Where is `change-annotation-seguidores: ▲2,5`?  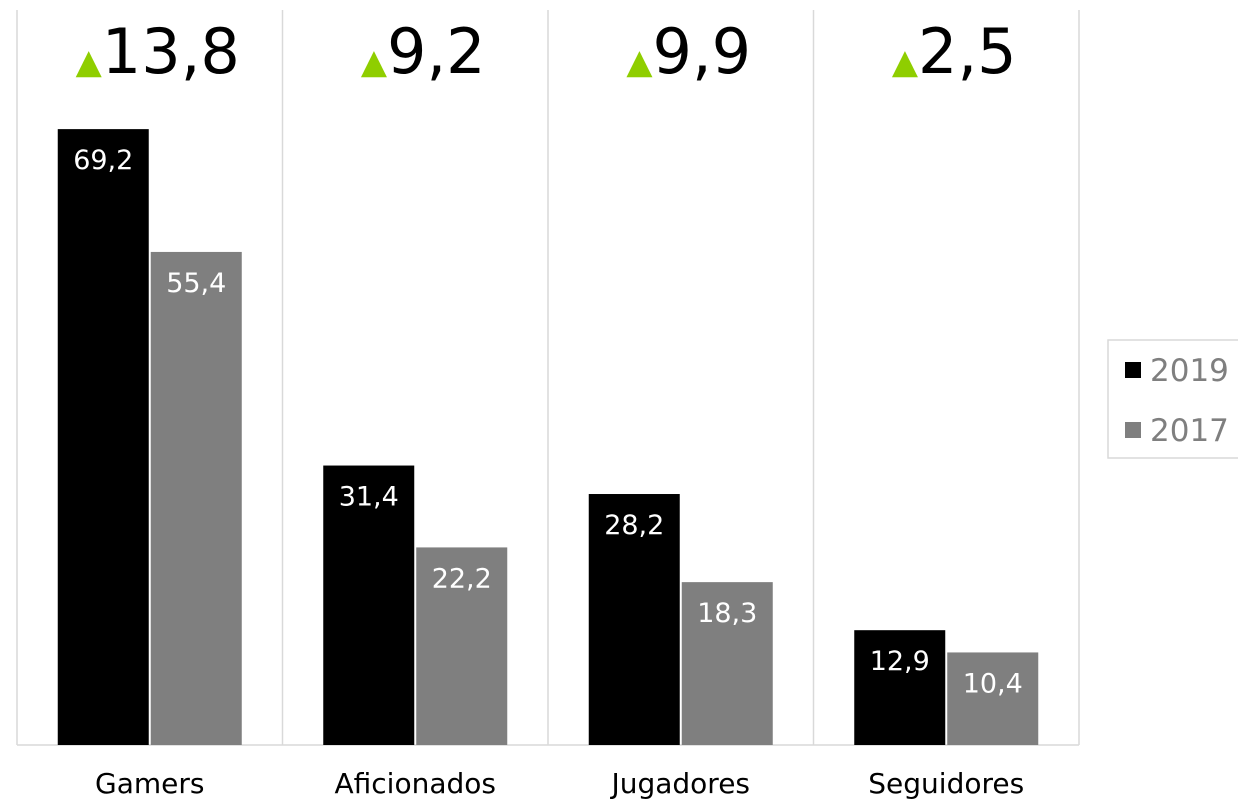 change-annotation-seguidores: ▲2,5 is located at coordinates (954, 51).